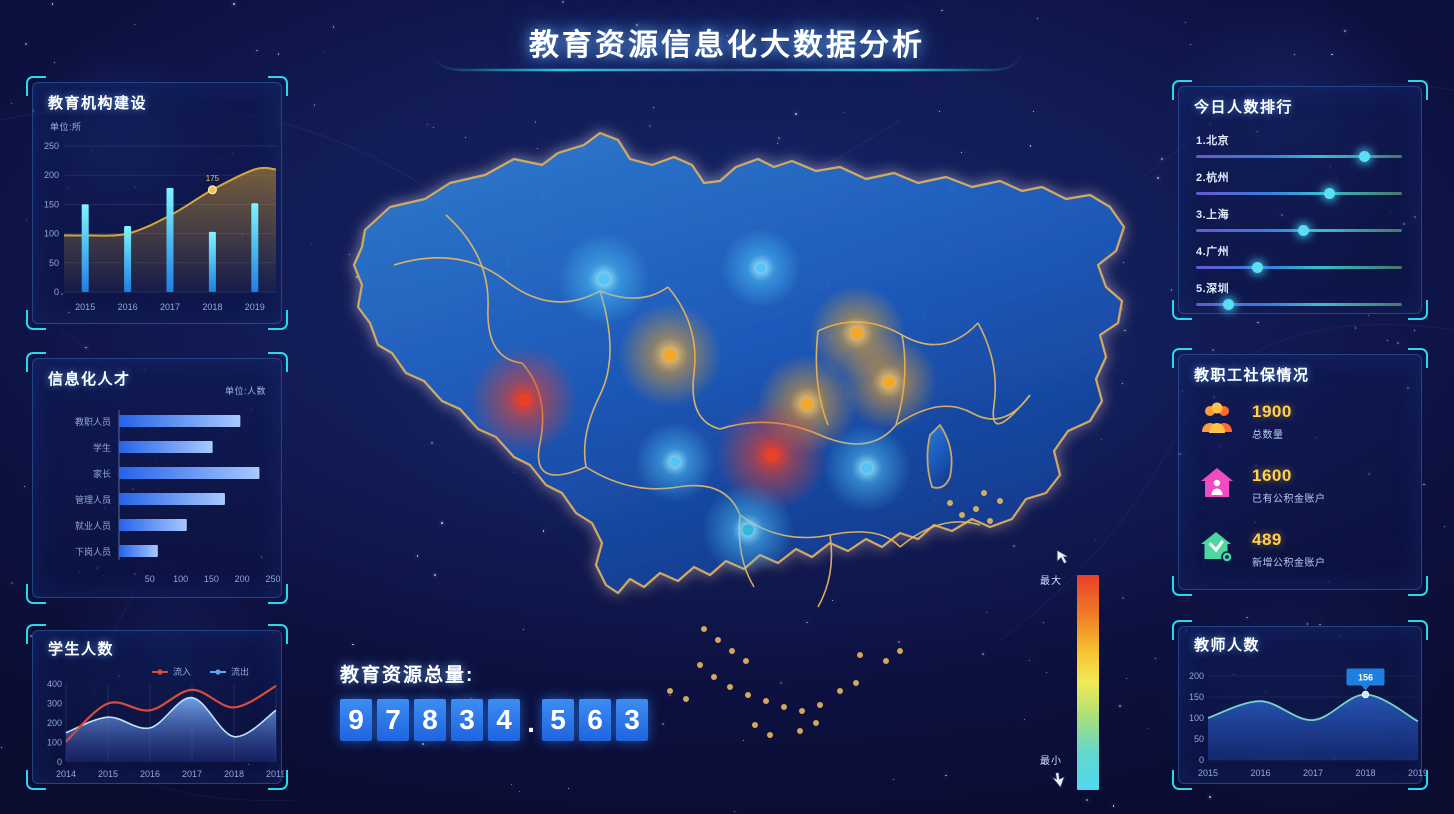 The width and height of the screenshot is (1454, 814). I want to click on social-stat-row: 1600 已有公积金账户, so click(1262, 485).